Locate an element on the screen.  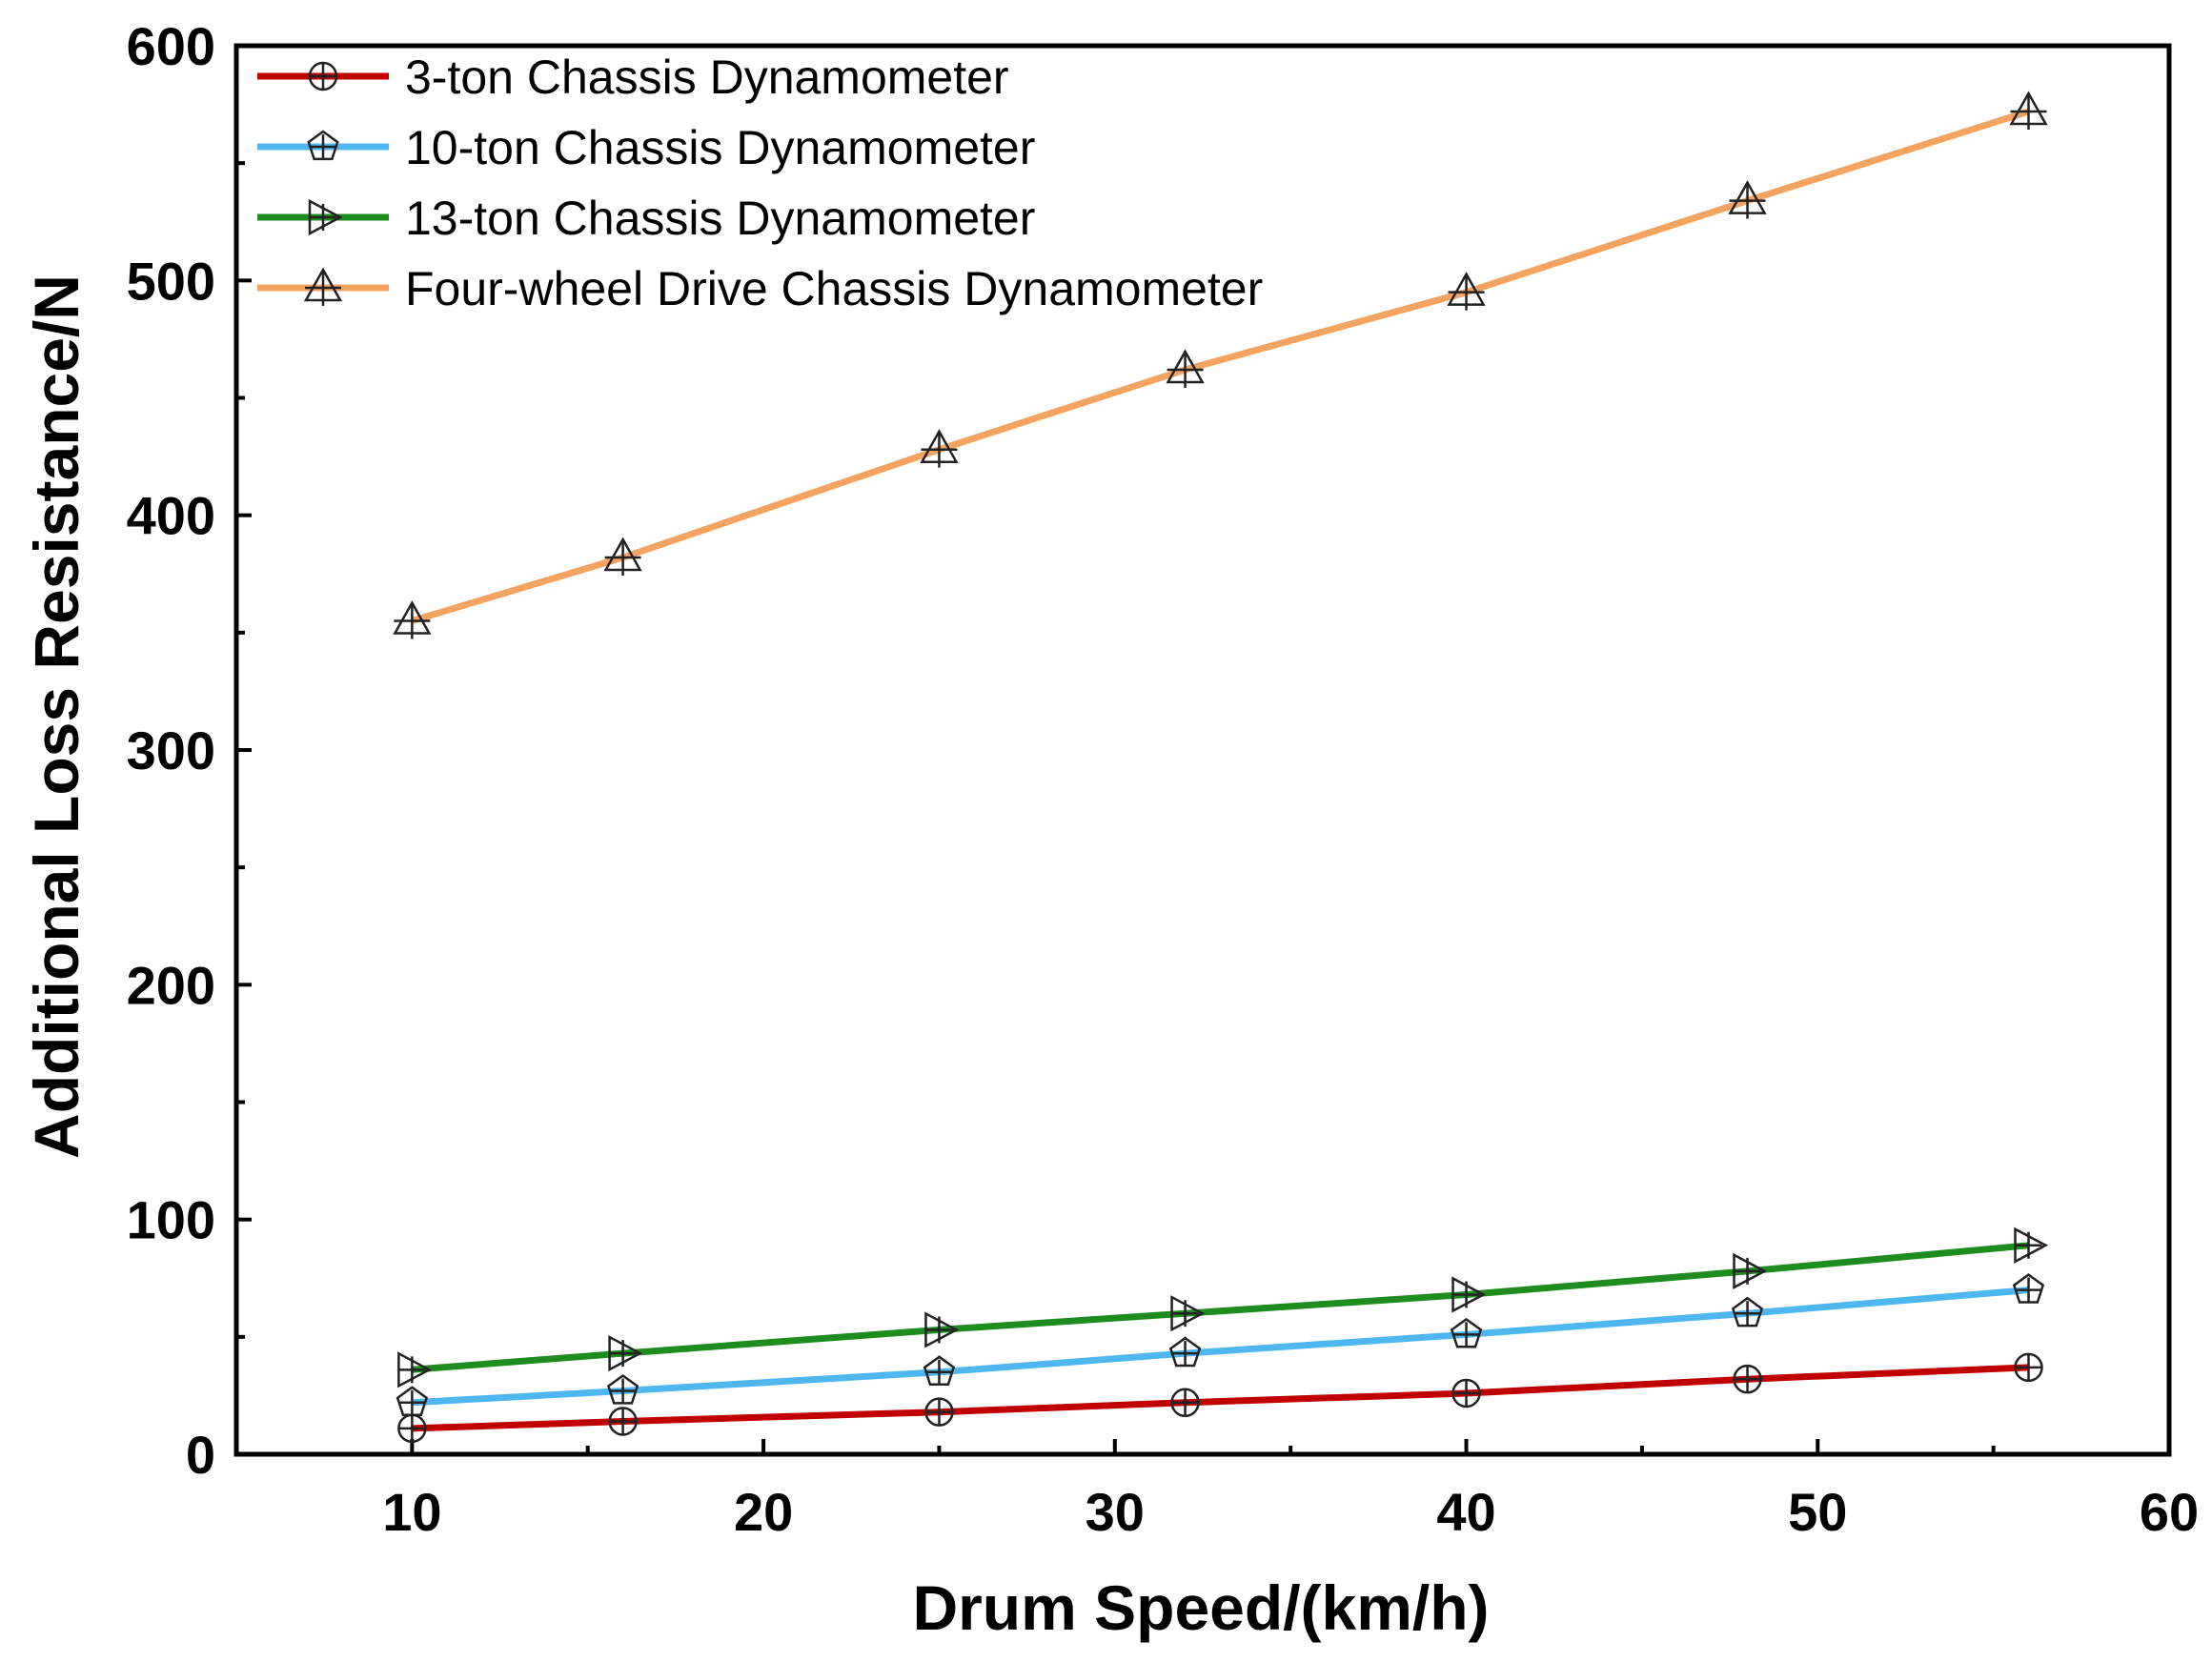
legend-label: Four-wheel Drive Chassis Dynamometer is located at coordinates (834, 288).